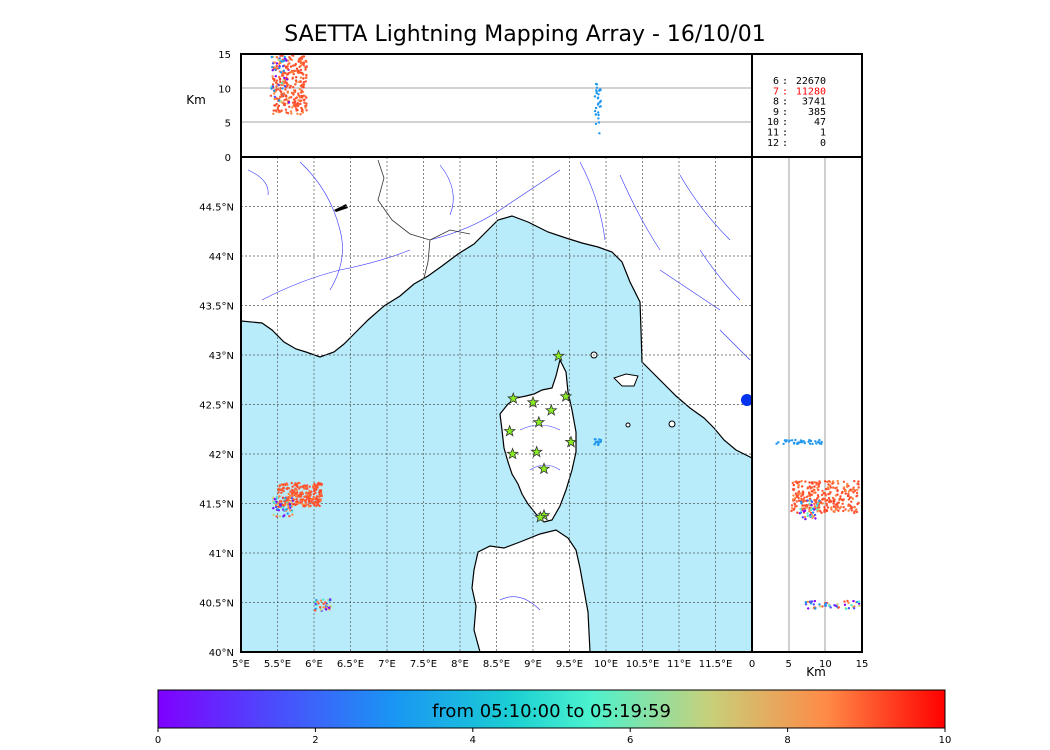 The image size is (1050, 750). I want to click on stations, so click(540, 436).